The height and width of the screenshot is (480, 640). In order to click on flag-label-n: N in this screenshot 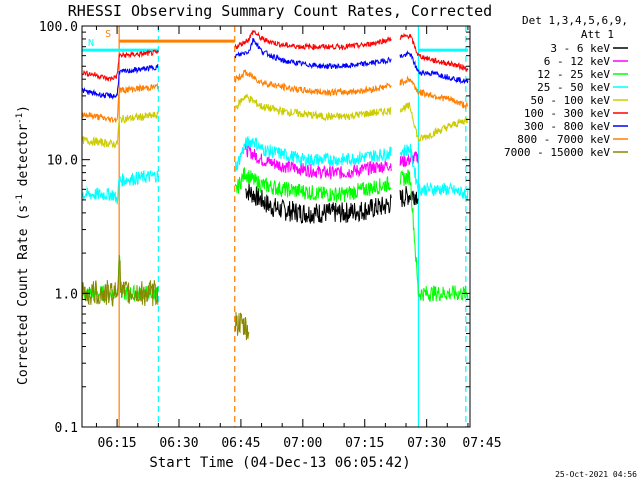, I will do `click(91, 43)`.